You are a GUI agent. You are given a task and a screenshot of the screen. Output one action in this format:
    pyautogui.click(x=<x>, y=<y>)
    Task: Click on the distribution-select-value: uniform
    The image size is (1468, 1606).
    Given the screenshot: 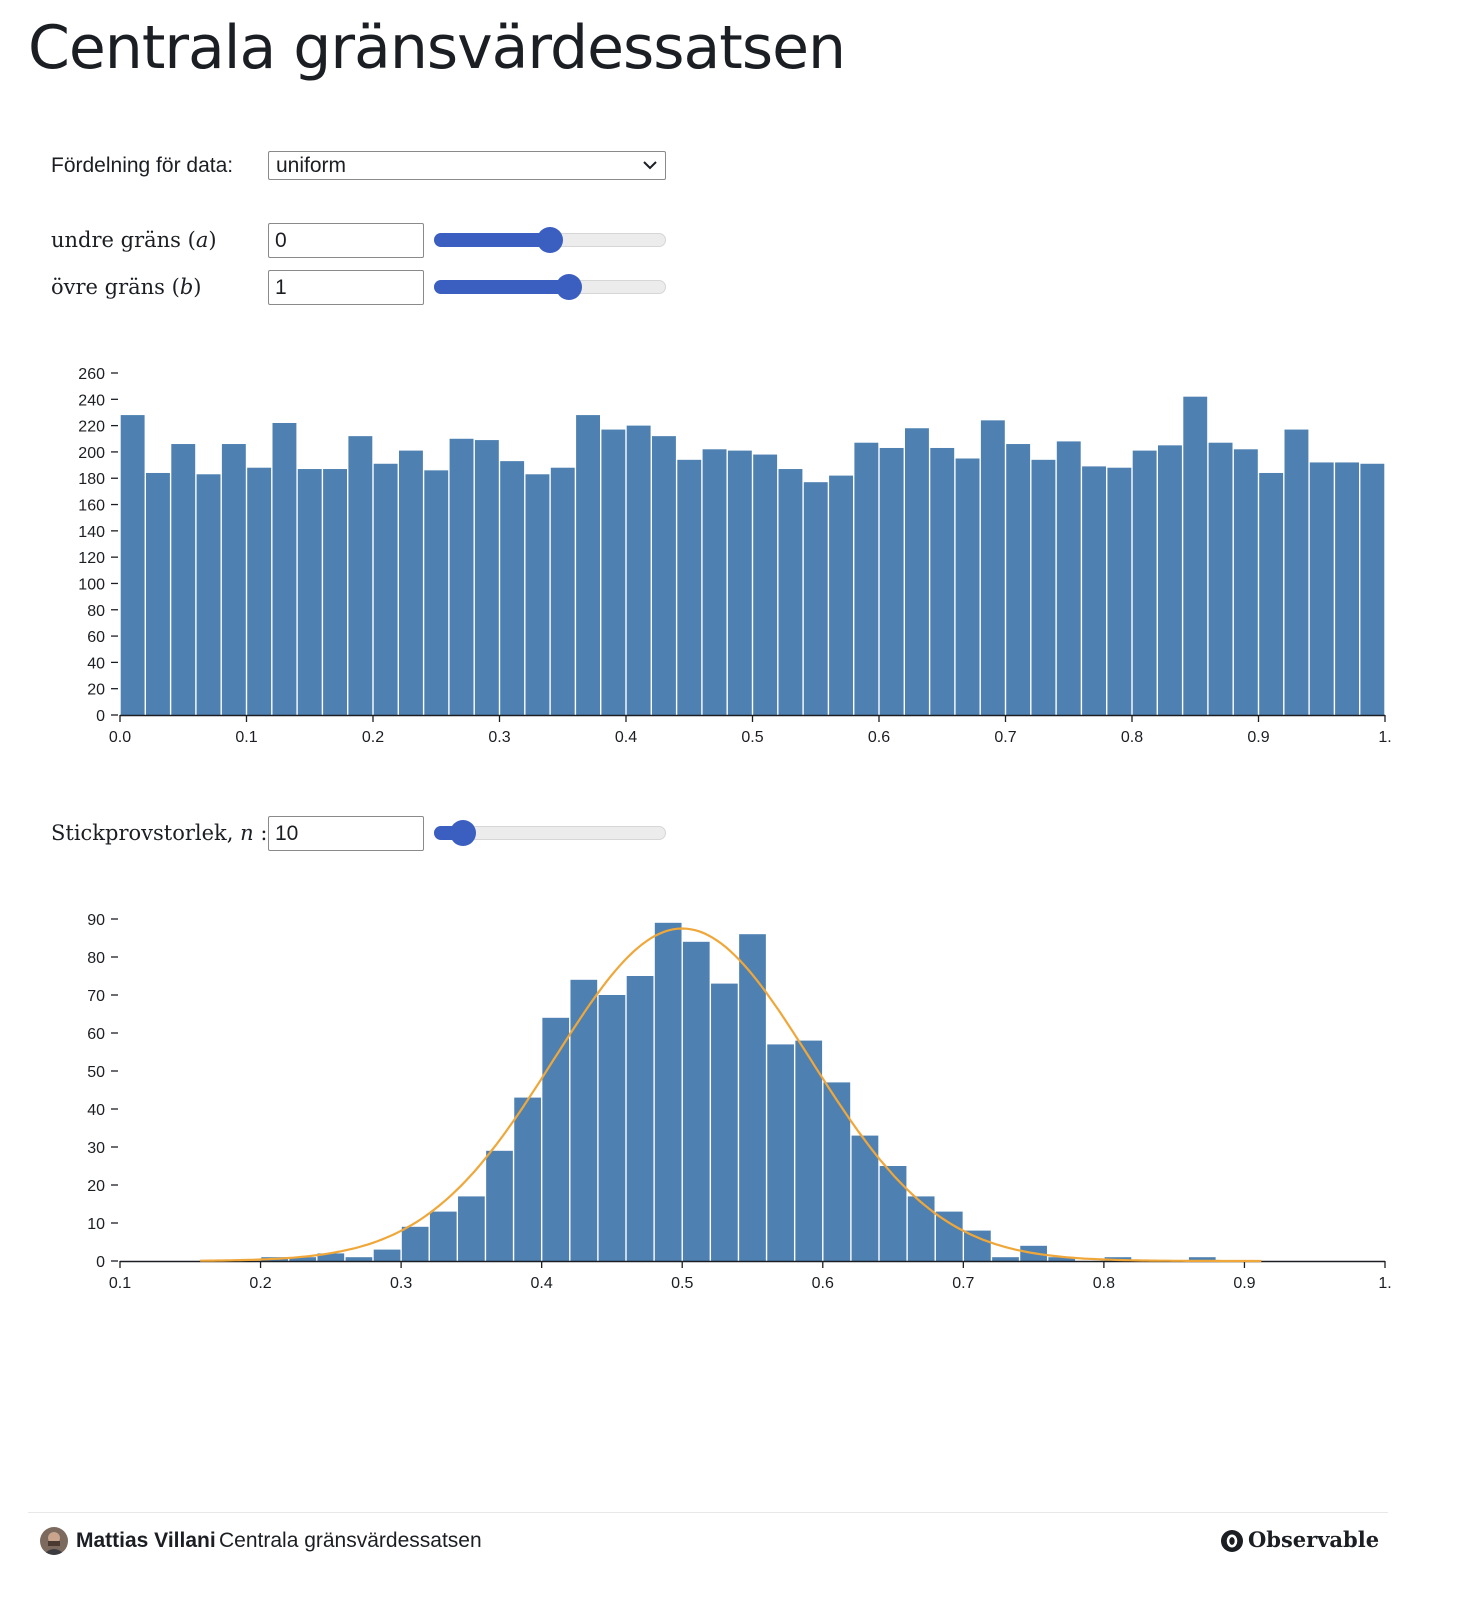 What is the action you would take?
    pyautogui.click(x=311, y=165)
    